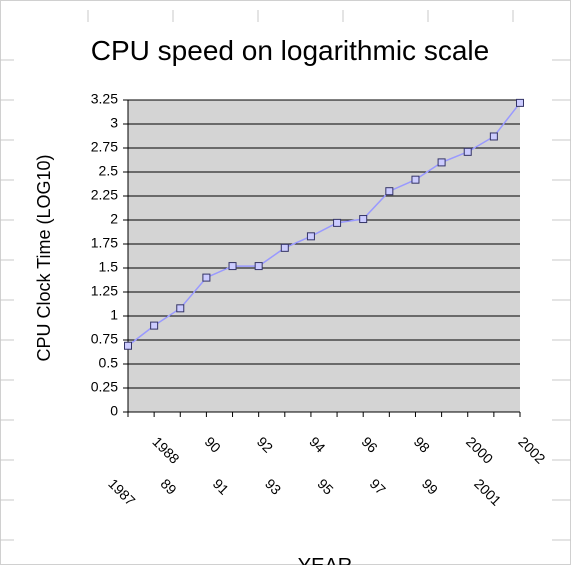 The image size is (571, 565). I want to click on y-tick-label: 2.75, so click(104, 147).